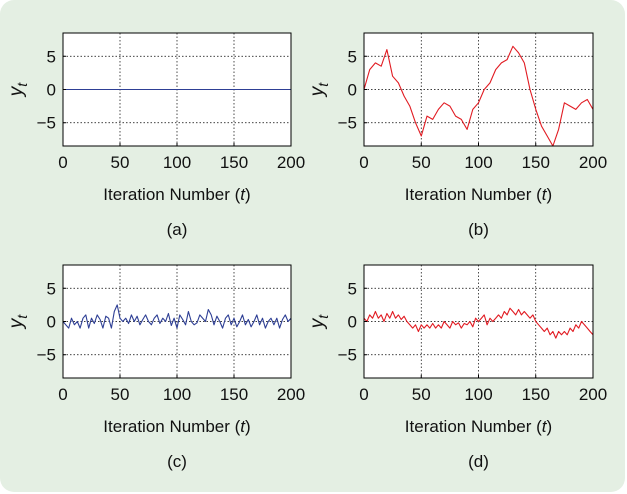 The height and width of the screenshot is (494, 627). I want to click on y-axis-label-a: yt, so click(18, 90).